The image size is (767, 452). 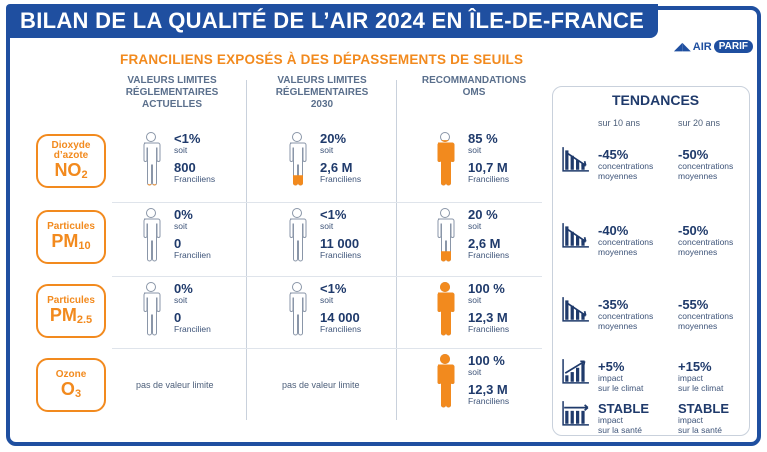 I want to click on rise-chart-icon, so click(x=576, y=371).